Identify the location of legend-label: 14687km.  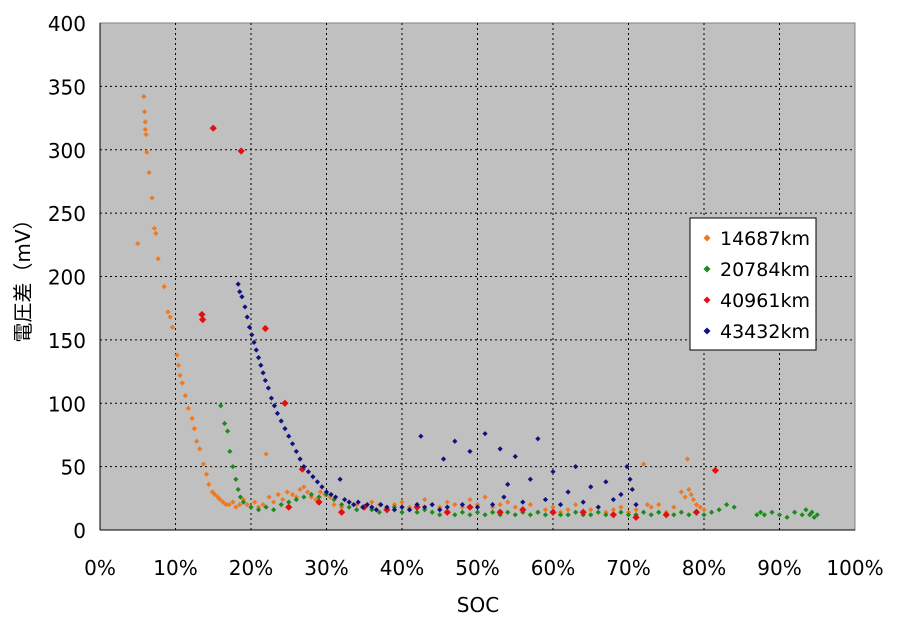
(765, 239).